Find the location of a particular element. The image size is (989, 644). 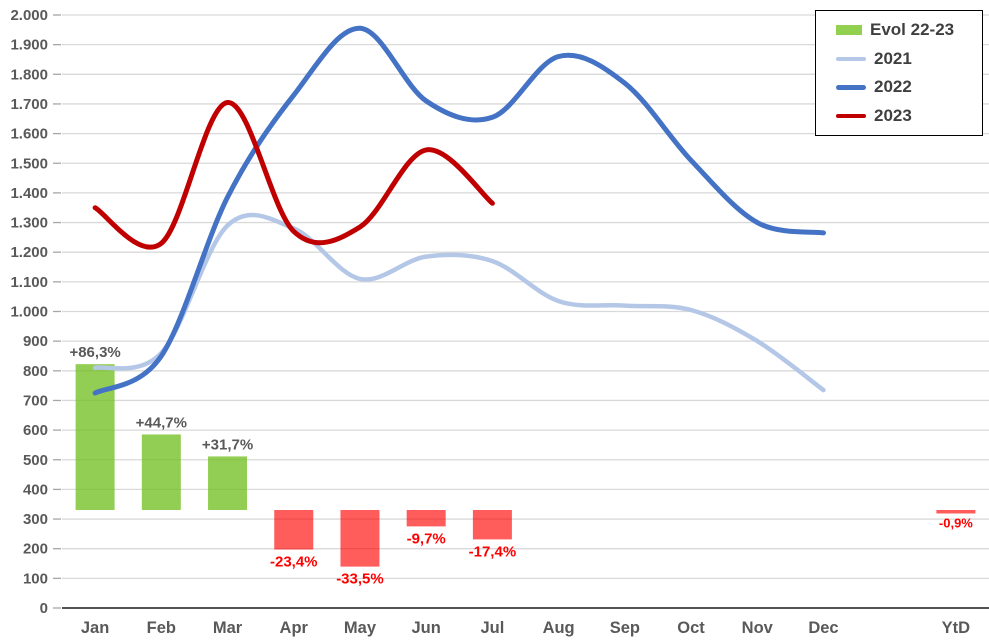

y-axis-tick-label: 200 is located at coordinates (35, 549).